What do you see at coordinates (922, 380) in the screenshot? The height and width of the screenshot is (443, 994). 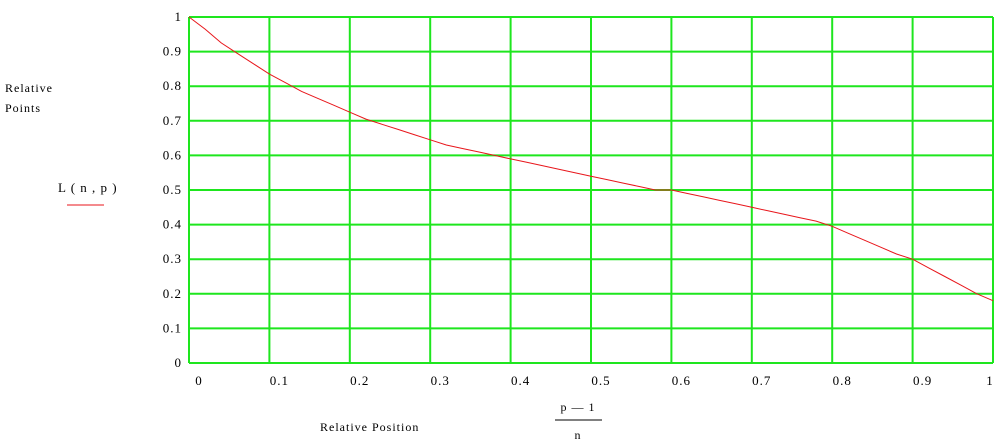 I see `x-tick-label: 0.9` at bounding box center [922, 380].